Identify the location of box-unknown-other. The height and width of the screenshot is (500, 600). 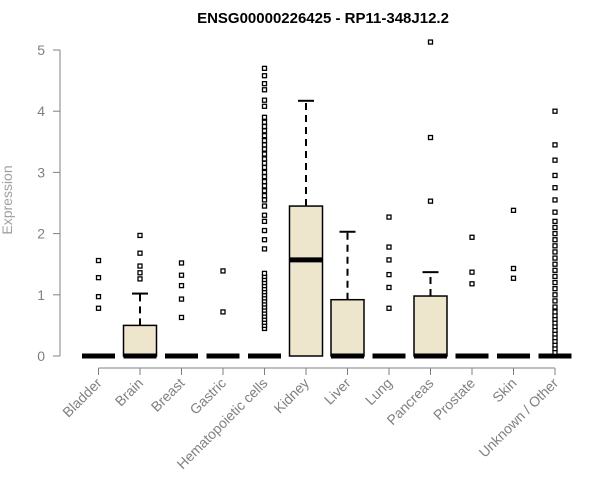
(555, 233).